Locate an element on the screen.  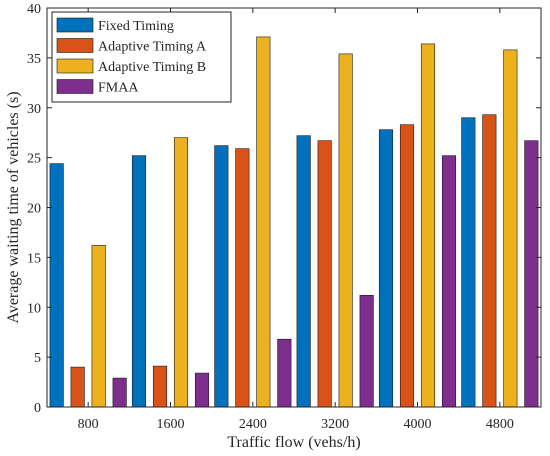
y-tick-label: 30 is located at coordinates (34, 109).